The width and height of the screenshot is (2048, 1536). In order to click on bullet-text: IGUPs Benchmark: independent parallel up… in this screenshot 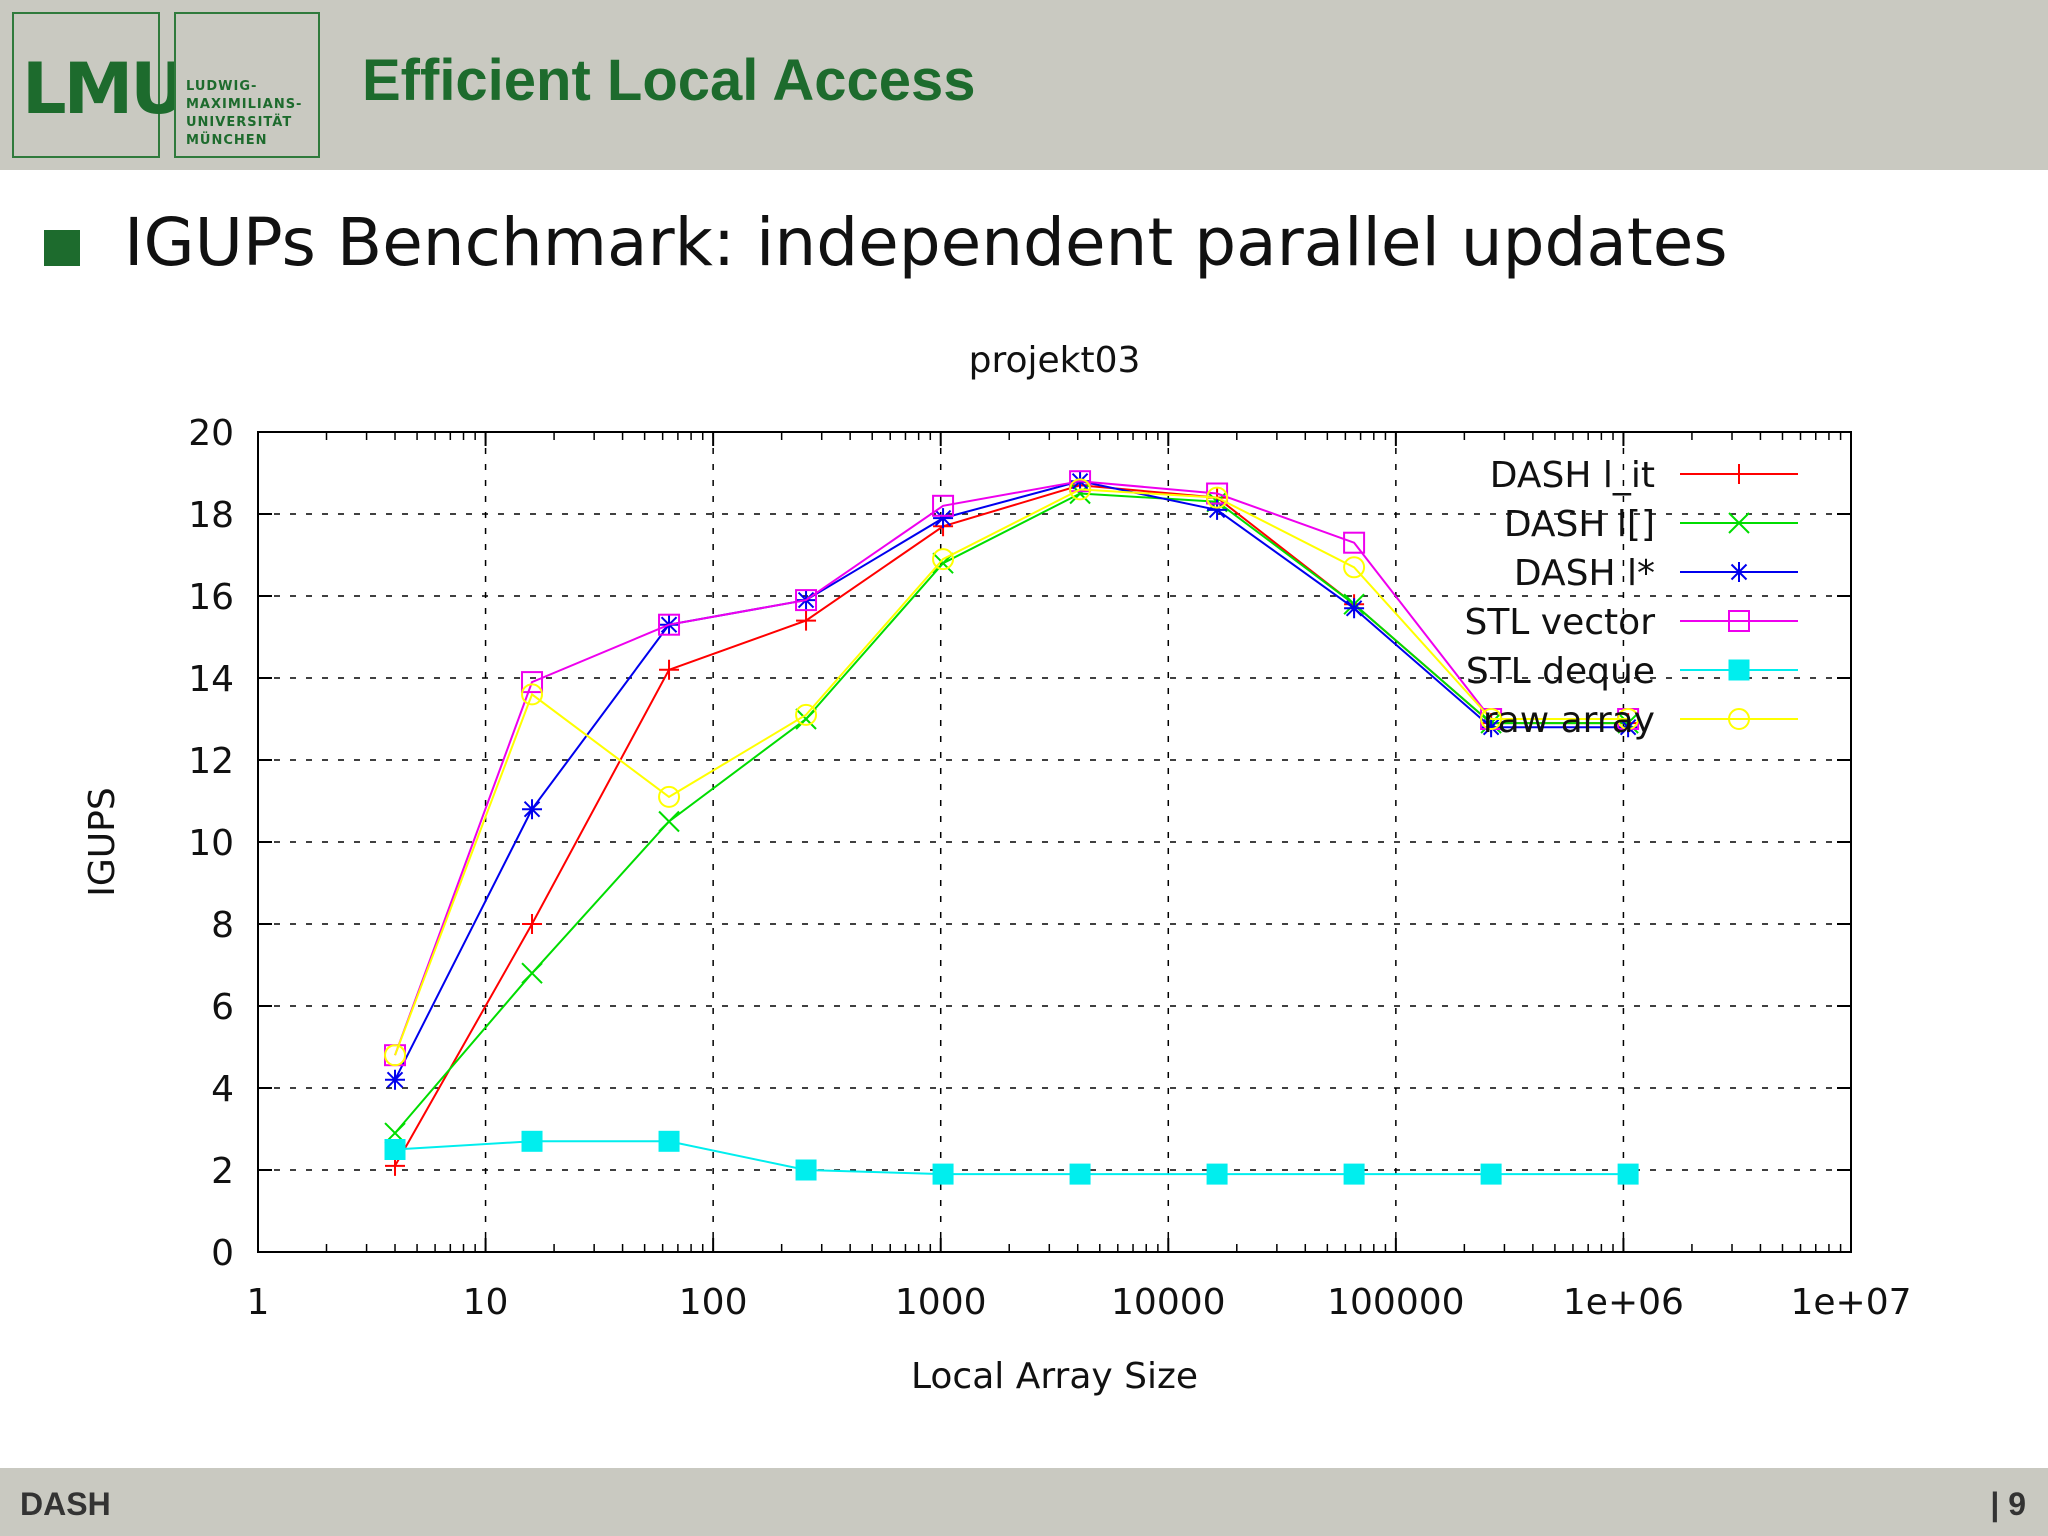, I will do `click(926, 242)`.